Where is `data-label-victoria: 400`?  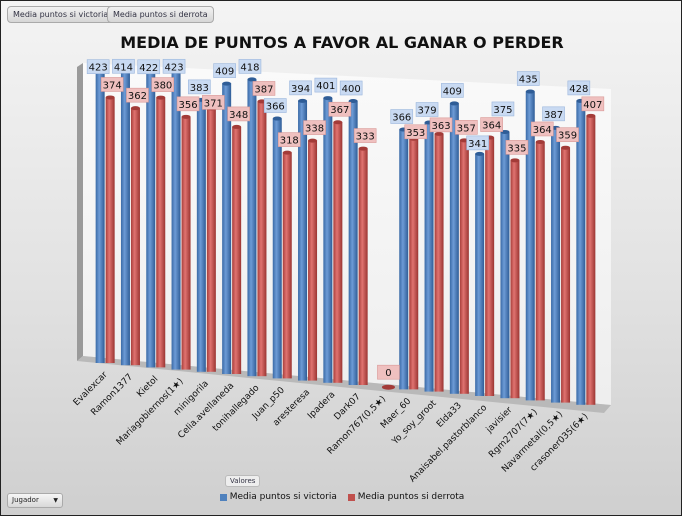 data-label-victoria: 400 is located at coordinates (351, 89).